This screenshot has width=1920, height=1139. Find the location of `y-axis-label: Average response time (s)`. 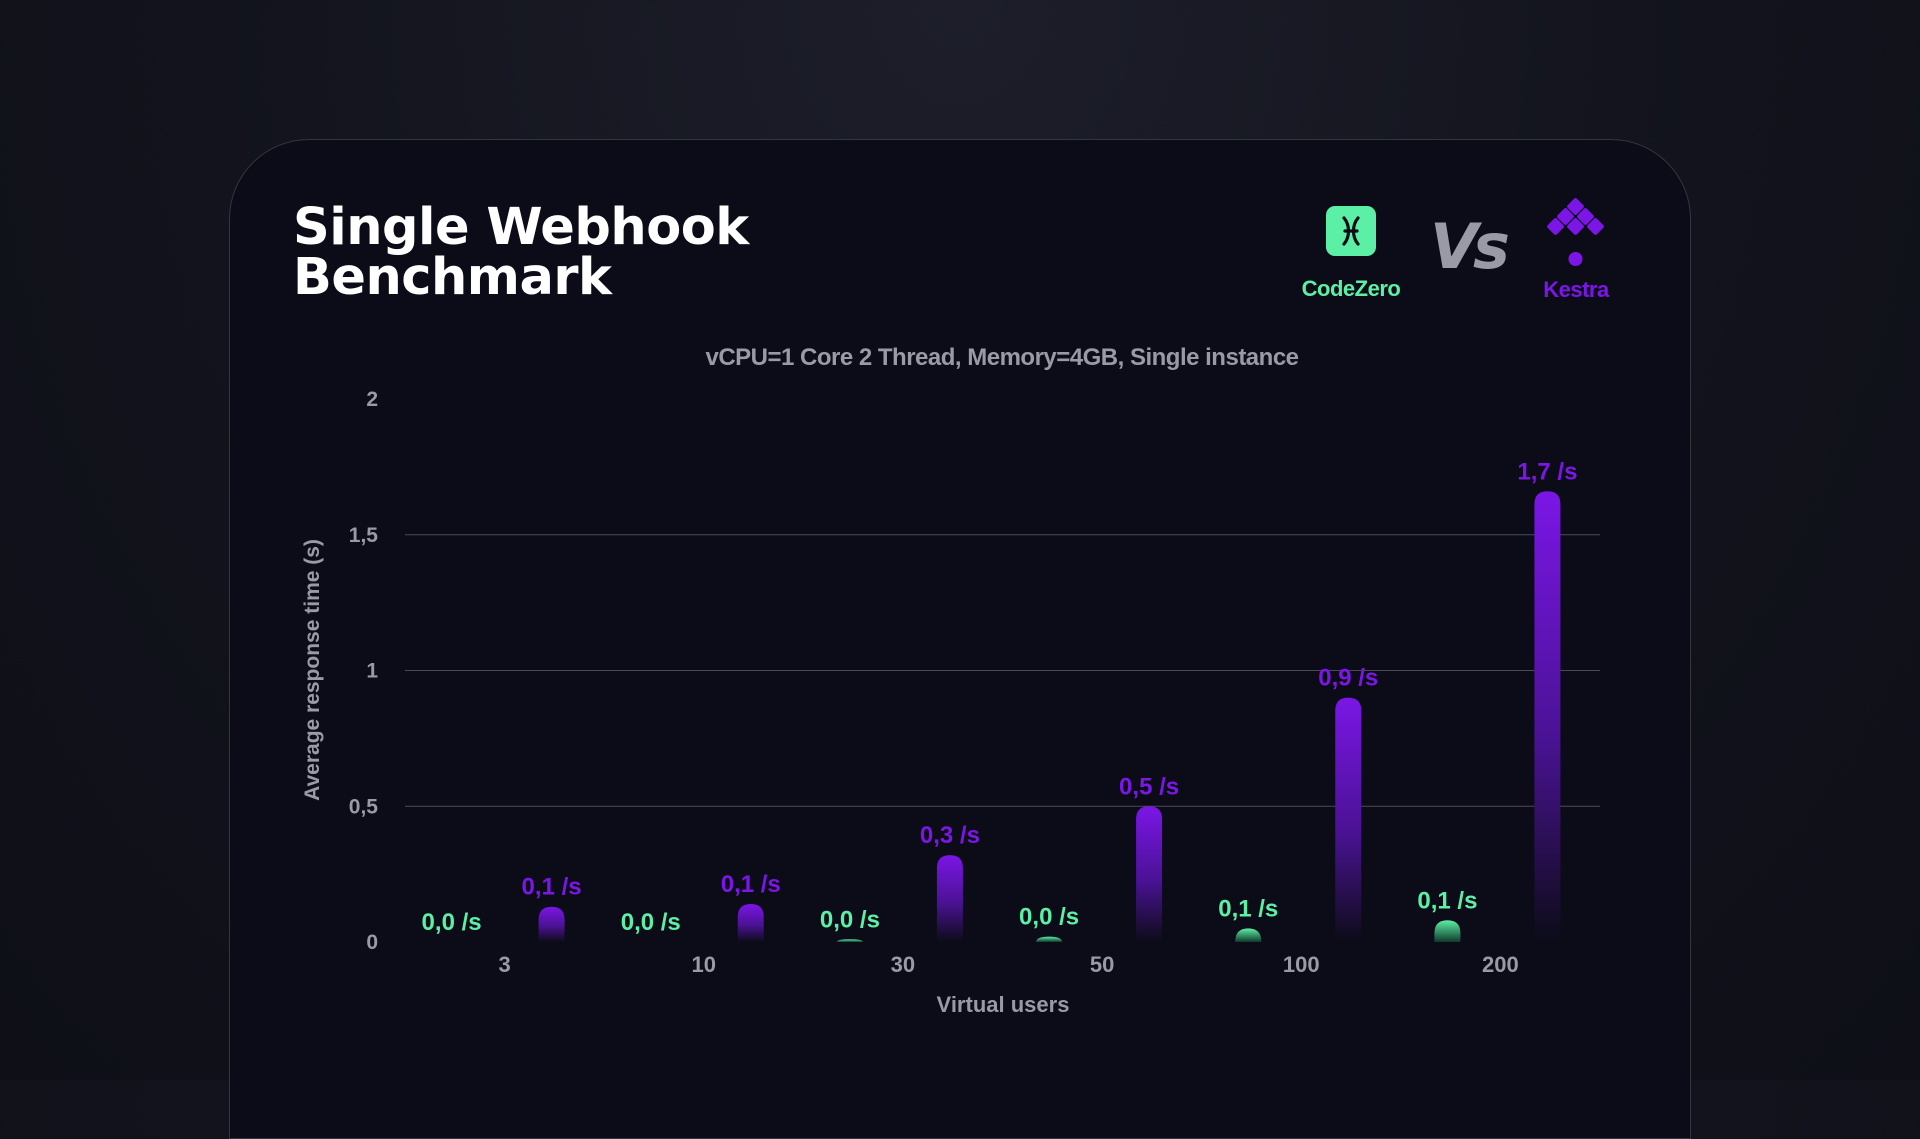

y-axis-label: Average response time (s) is located at coordinates (312, 670).